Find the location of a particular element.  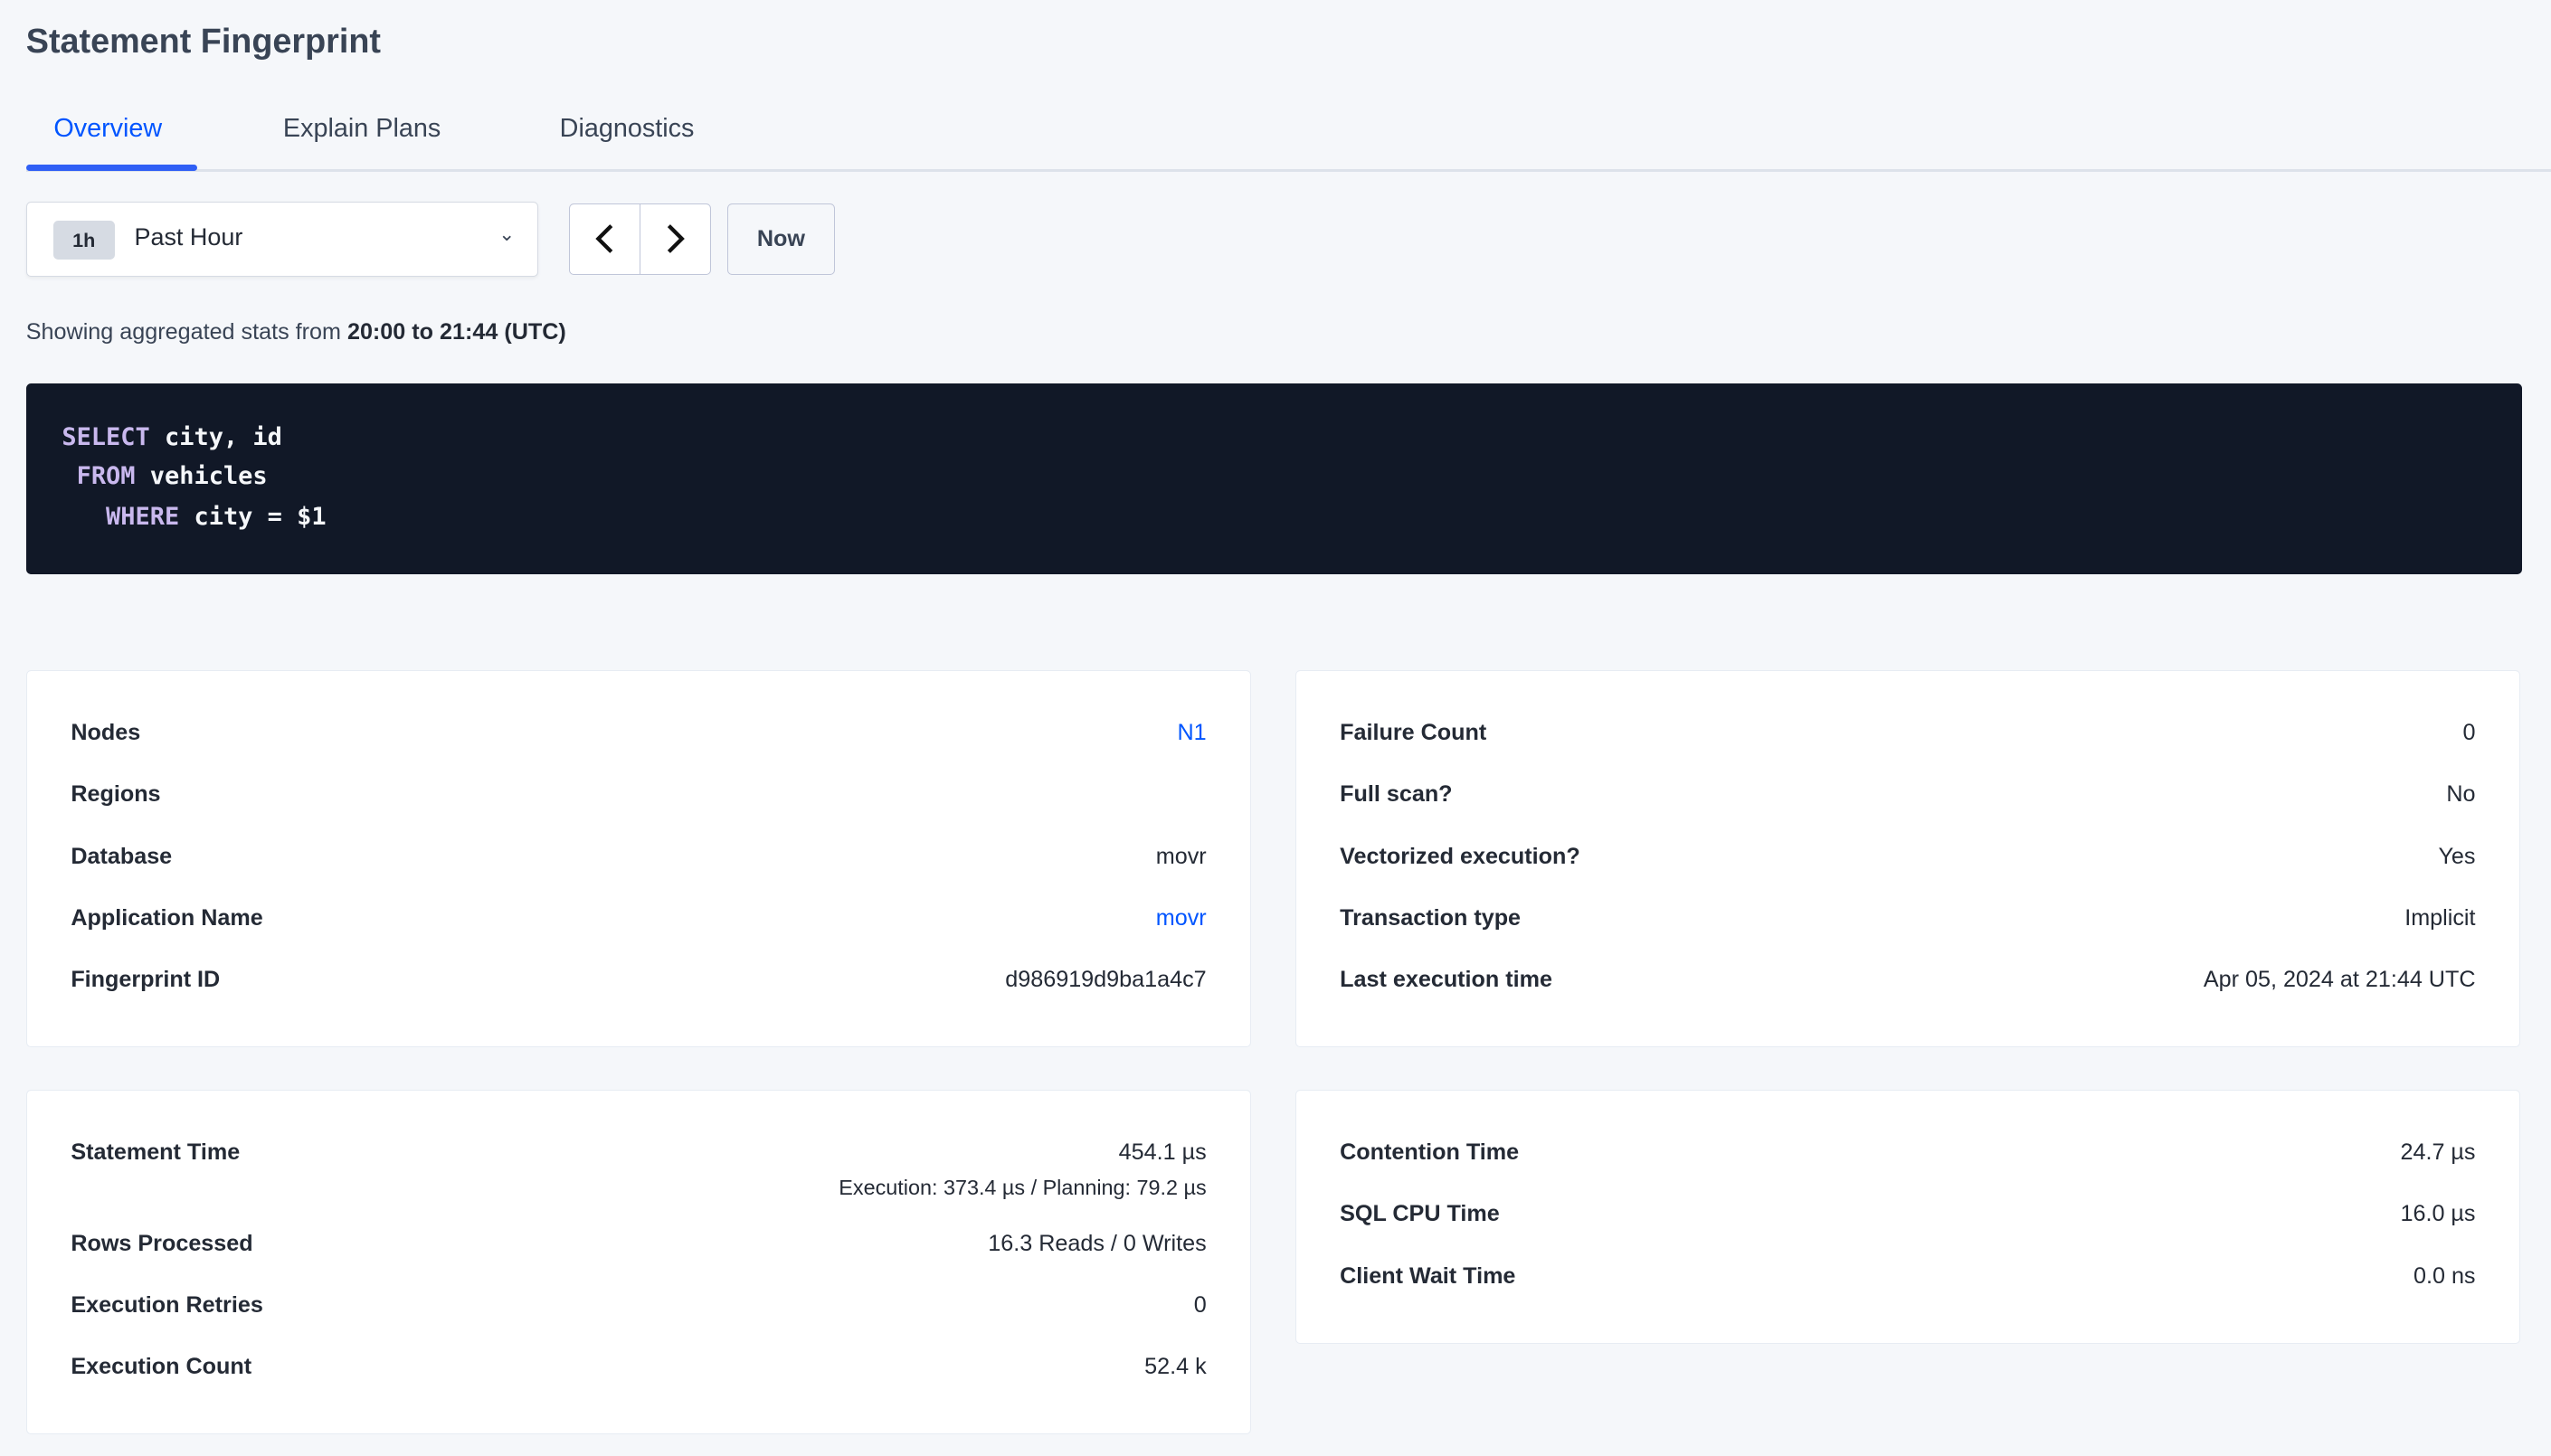

row-value: 16.3 Reads / 0 Writes is located at coordinates (1097, 1243).